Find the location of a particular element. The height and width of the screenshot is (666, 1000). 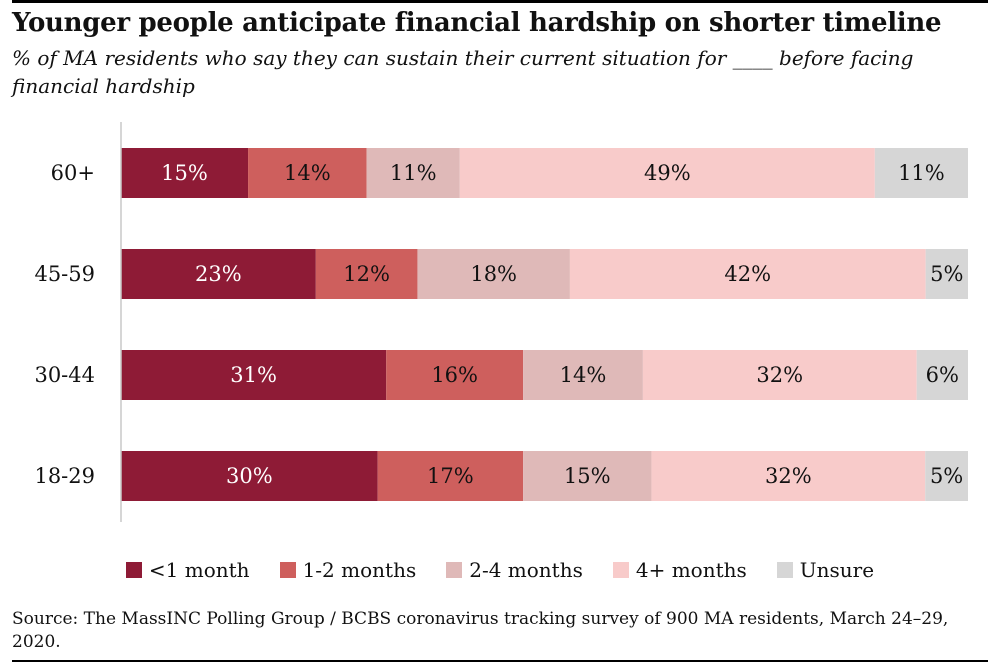

legend-item: 1-2 months is located at coordinates (348, 570).